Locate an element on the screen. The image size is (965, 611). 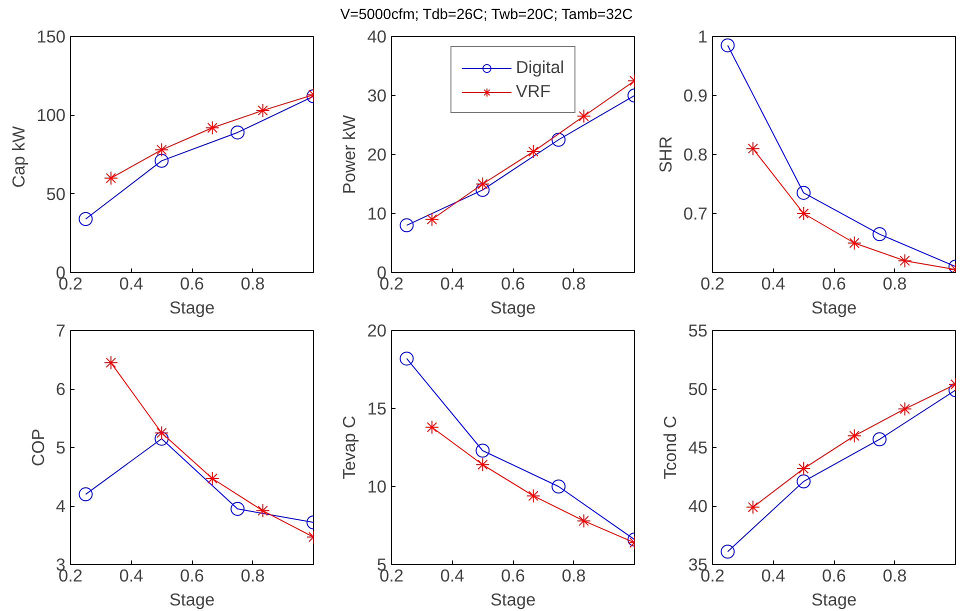
y-axis-title: COP is located at coordinates (38, 447).